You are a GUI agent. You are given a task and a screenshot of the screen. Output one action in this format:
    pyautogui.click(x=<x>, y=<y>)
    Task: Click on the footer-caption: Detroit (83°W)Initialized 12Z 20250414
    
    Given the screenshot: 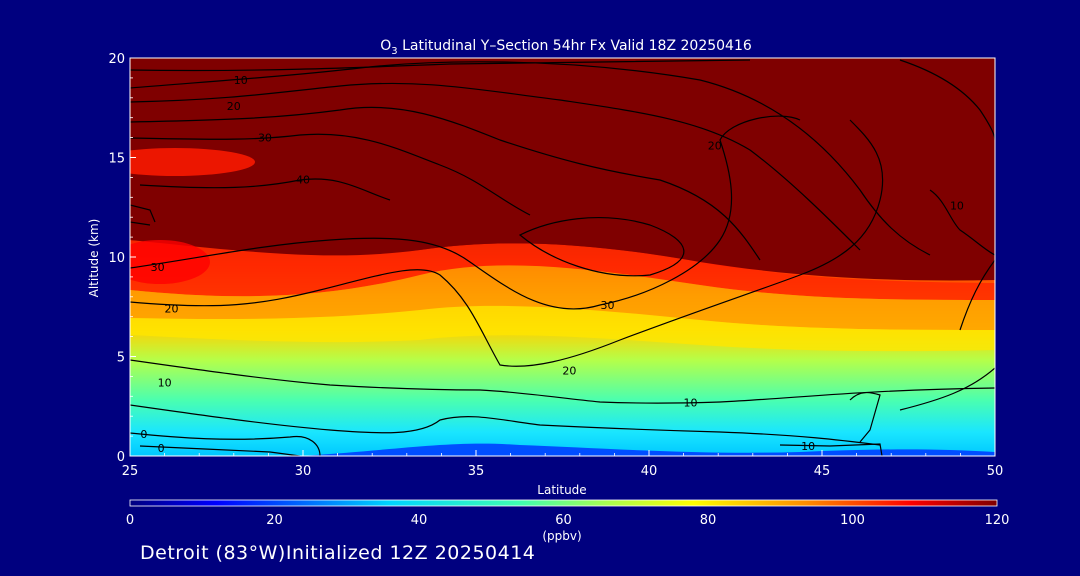 What is the action you would take?
    pyautogui.click(x=338, y=553)
    